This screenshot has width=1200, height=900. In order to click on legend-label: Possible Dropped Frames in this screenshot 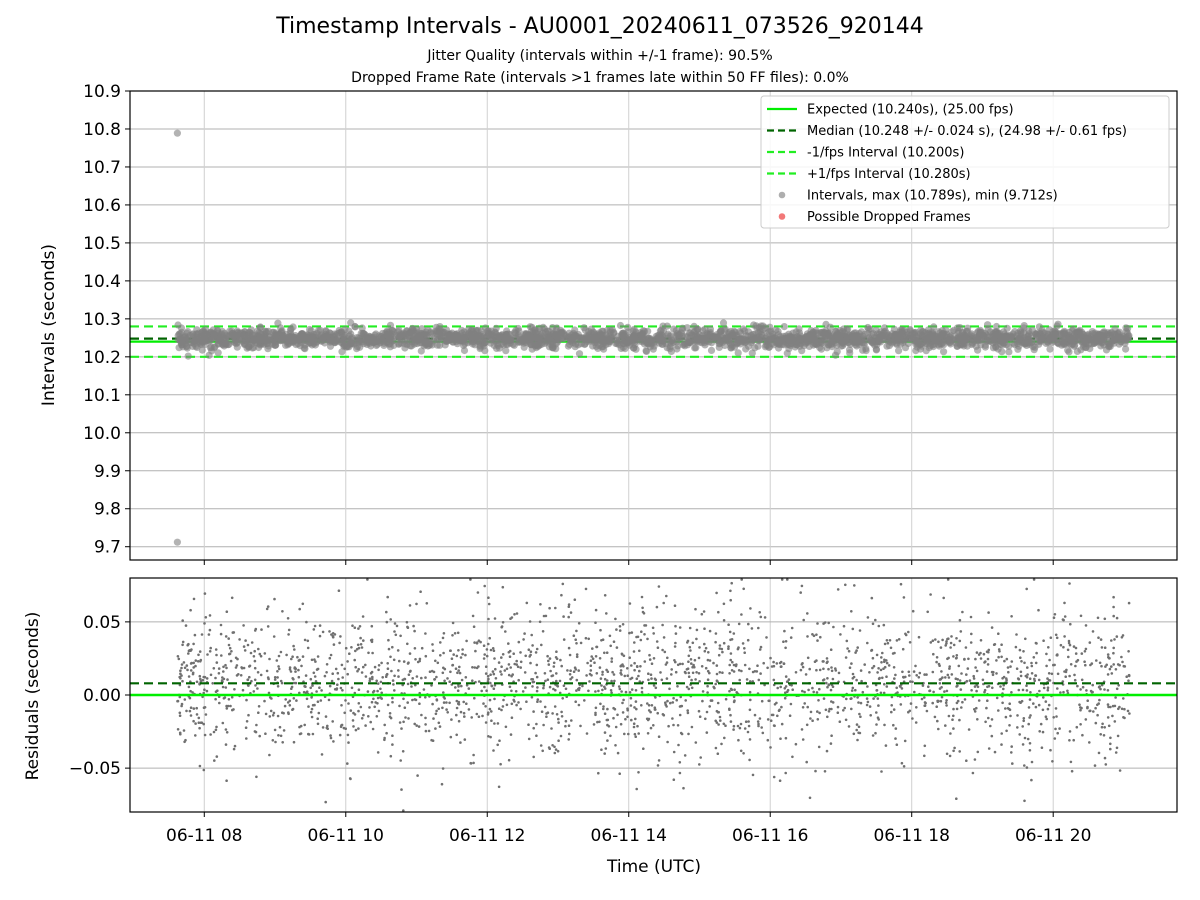, I will do `click(889, 217)`.